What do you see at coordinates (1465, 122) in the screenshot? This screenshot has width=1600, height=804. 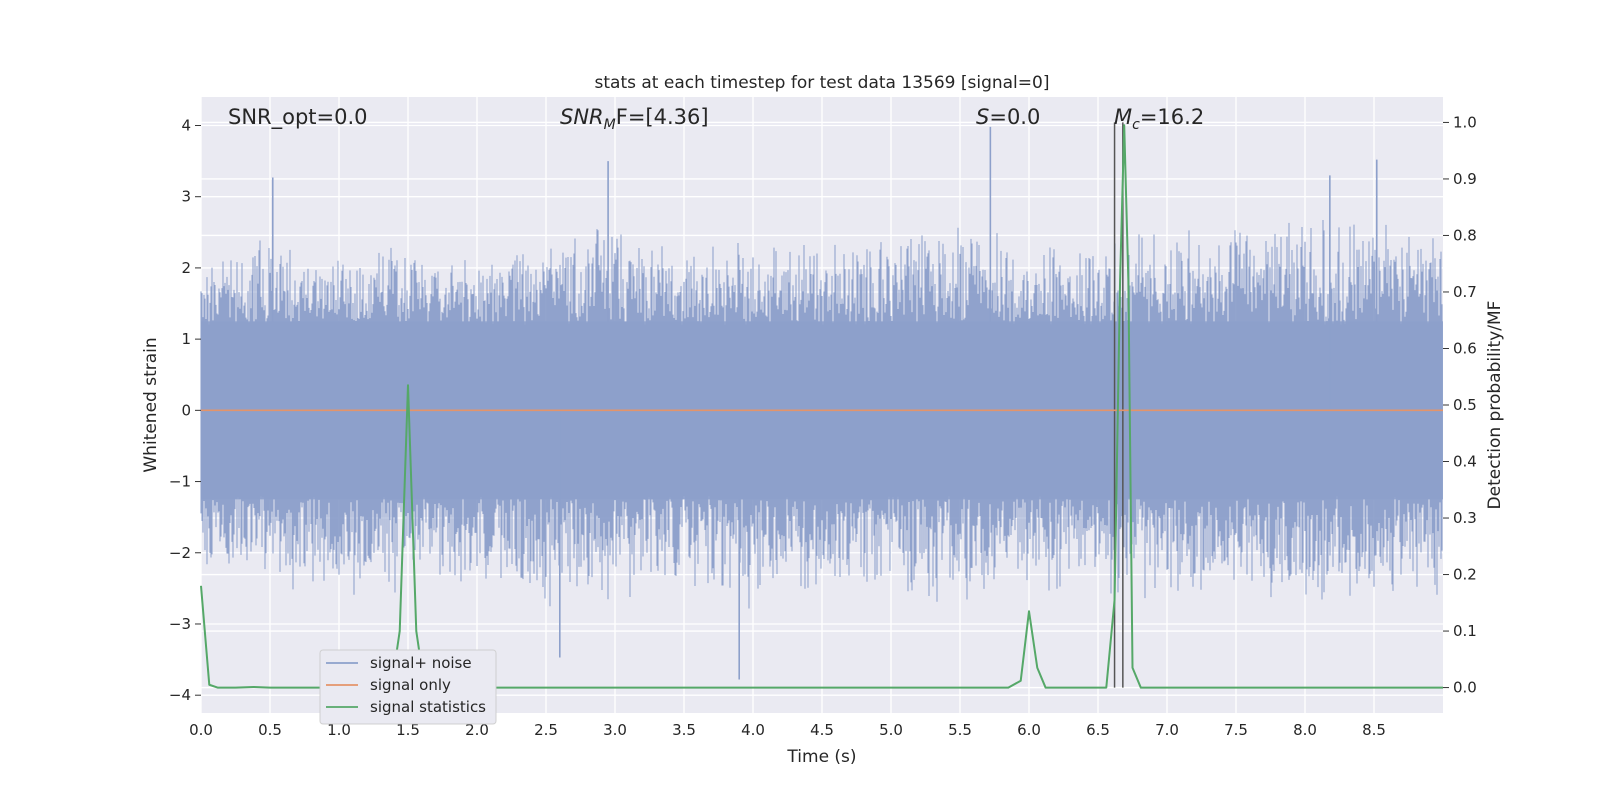 I see `y2-tick-label: 1.0` at bounding box center [1465, 122].